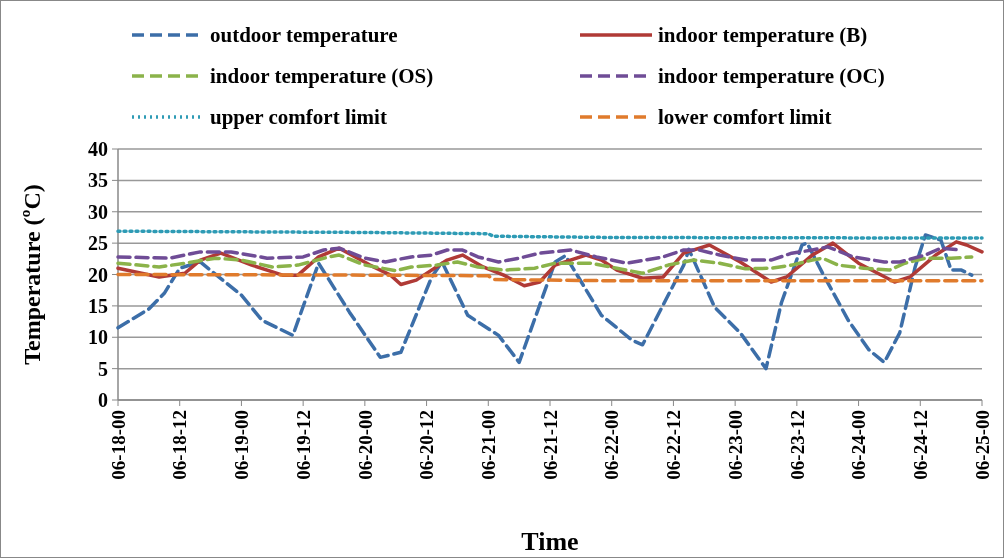 The width and height of the screenshot is (1004, 558). Describe the element at coordinates (550, 541) in the screenshot. I see `x-axis-title: Time` at that location.